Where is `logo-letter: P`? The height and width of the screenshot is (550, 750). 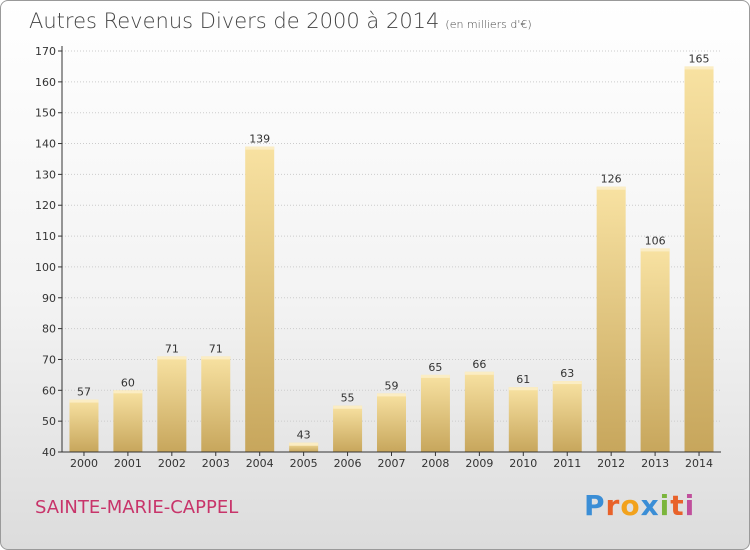
logo-letter: P is located at coordinates (595, 505).